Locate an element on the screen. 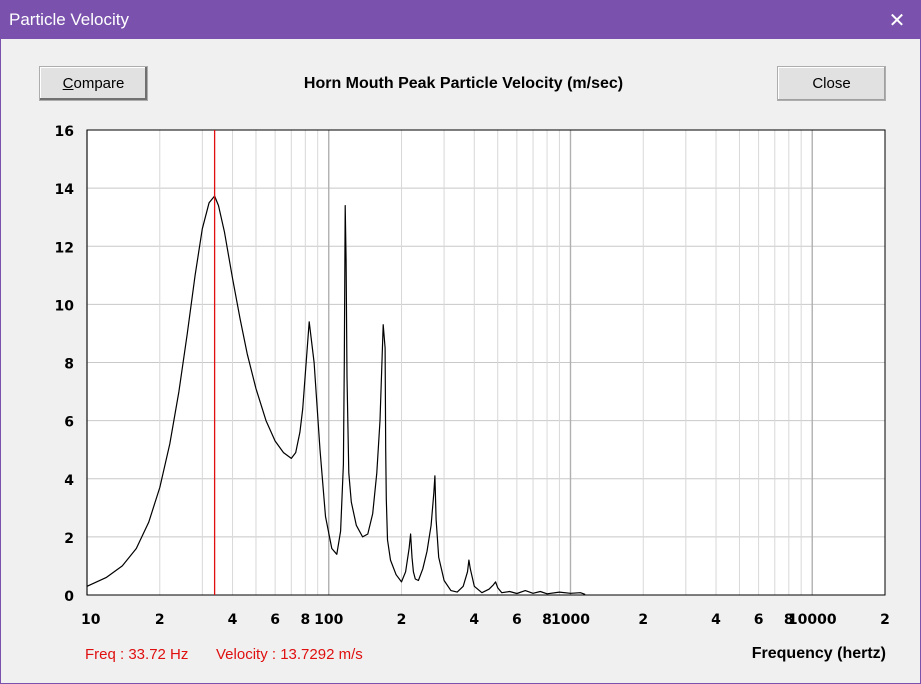 This screenshot has width=921, height=684. compare-label: ompare is located at coordinates (99, 83).